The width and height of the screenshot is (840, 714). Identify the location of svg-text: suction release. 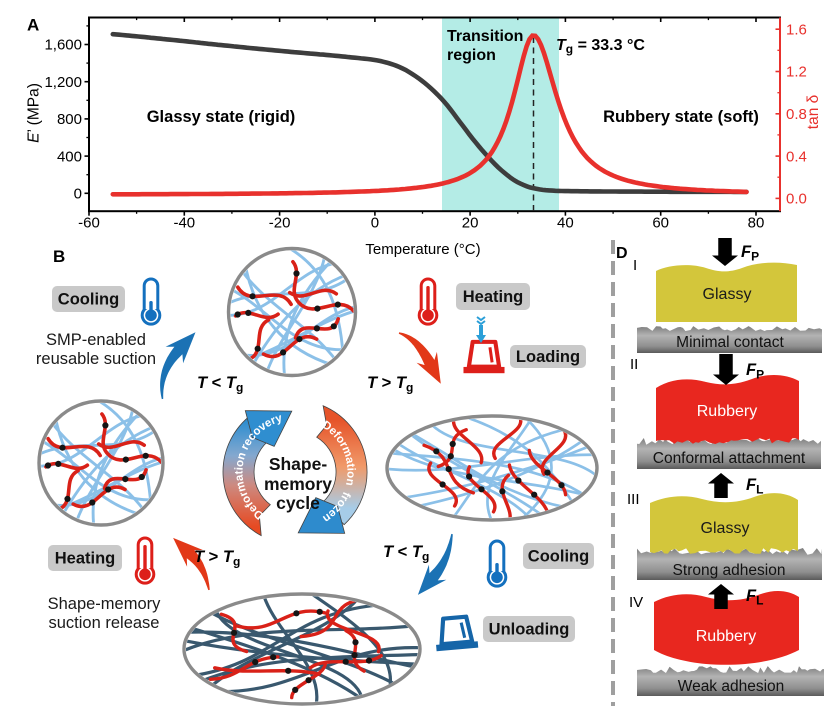
(104, 623).